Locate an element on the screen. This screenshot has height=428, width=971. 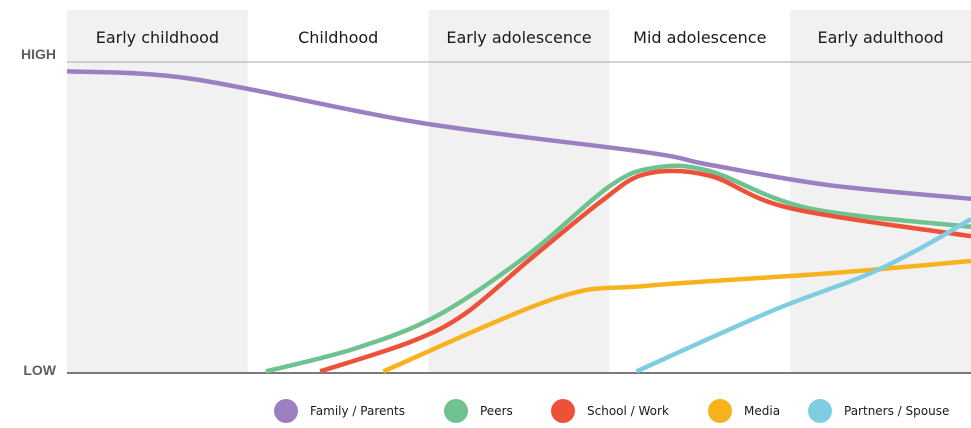
y-axis-low-label: LOW is located at coordinates (39, 370).